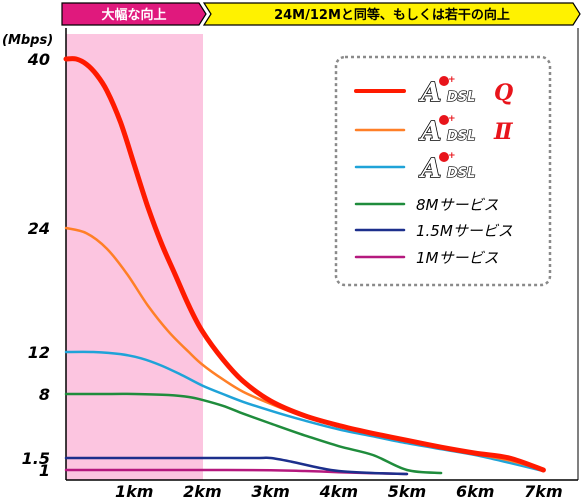  What do you see at coordinates (461, 97) in the screenshot?
I see `legend-logo-dsl-0: DSL` at bounding box center [461, 97].